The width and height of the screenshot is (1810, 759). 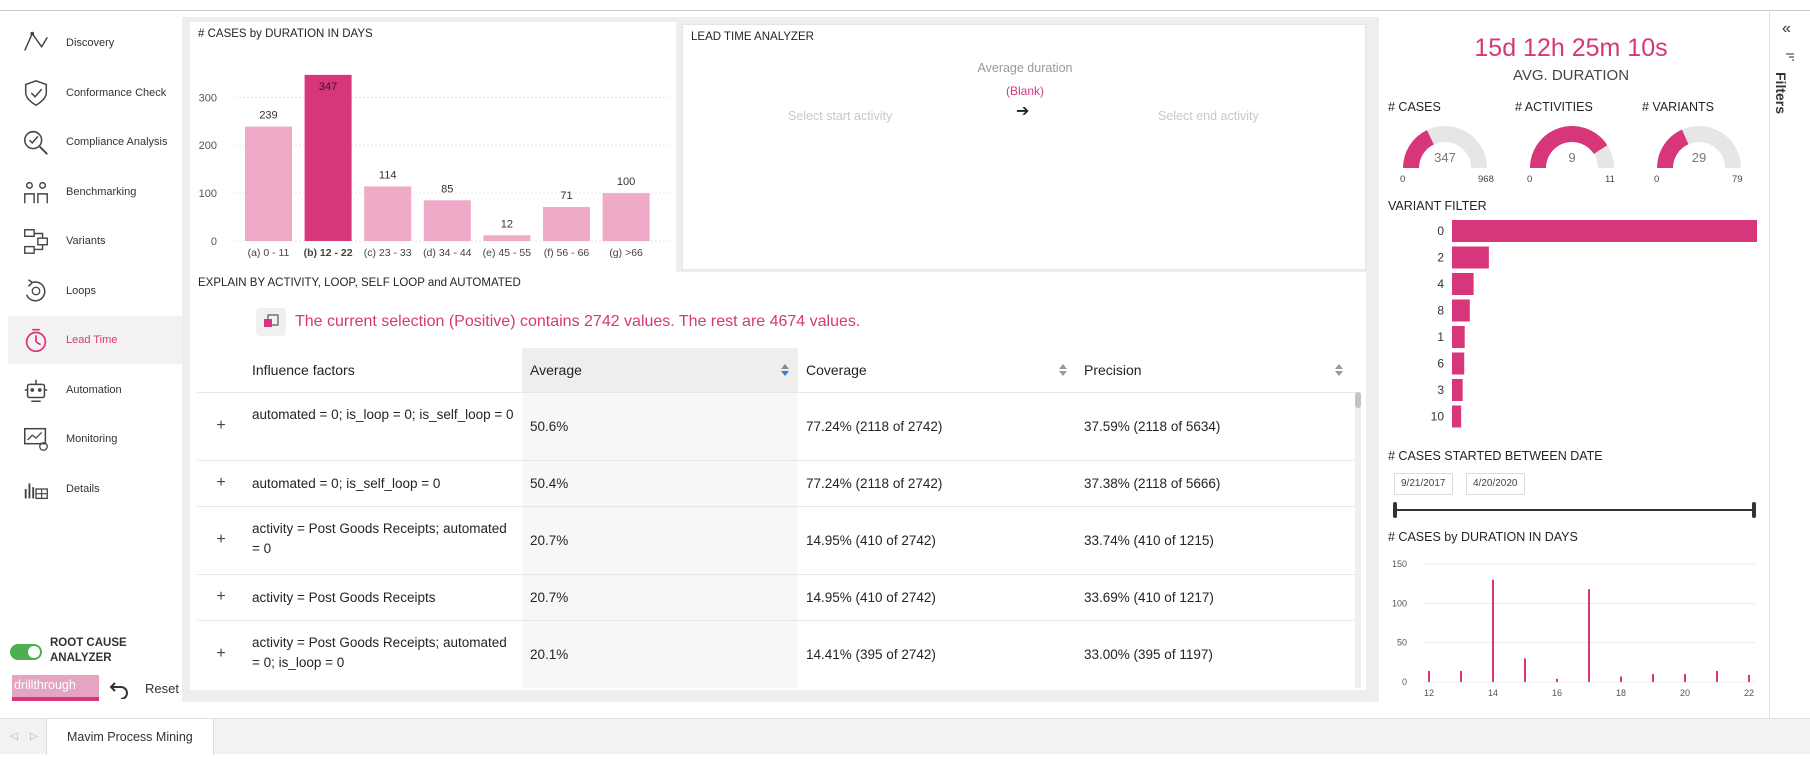 I want to click on header-average: Average, so click(x=660, y=370).